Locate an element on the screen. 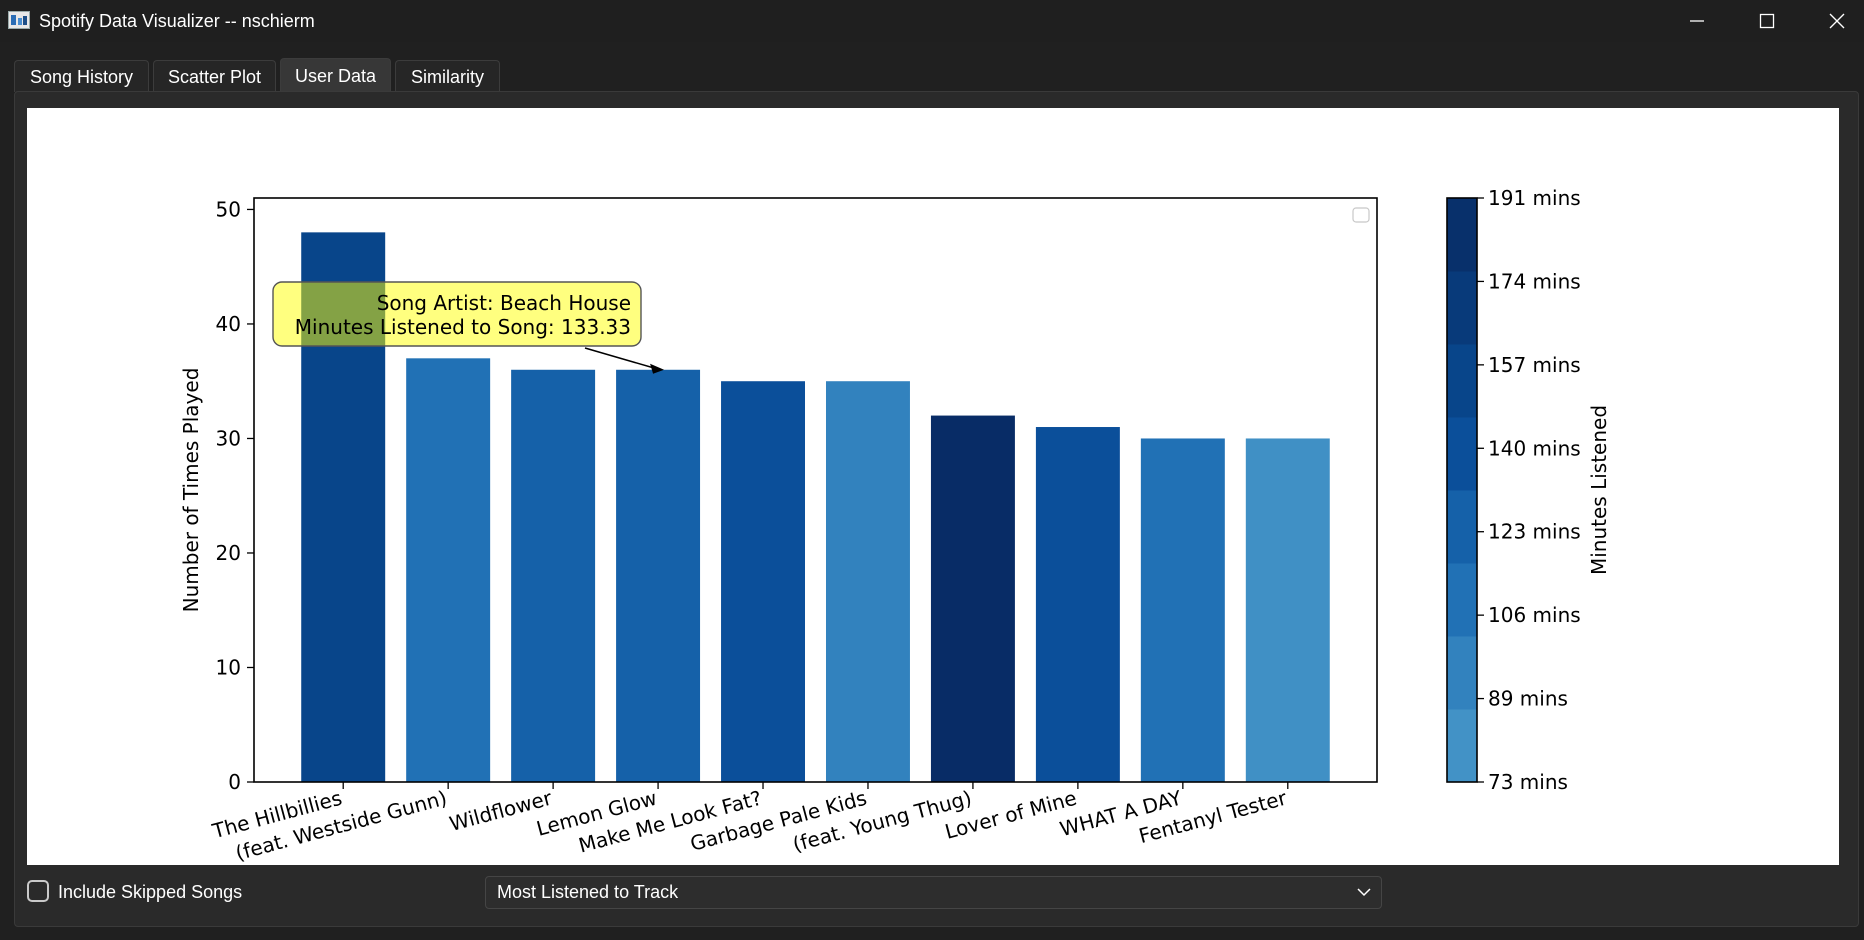 The width and height of the screenshot is (1864, 940). tooltip-arrow is located at coordinates (622, 359).